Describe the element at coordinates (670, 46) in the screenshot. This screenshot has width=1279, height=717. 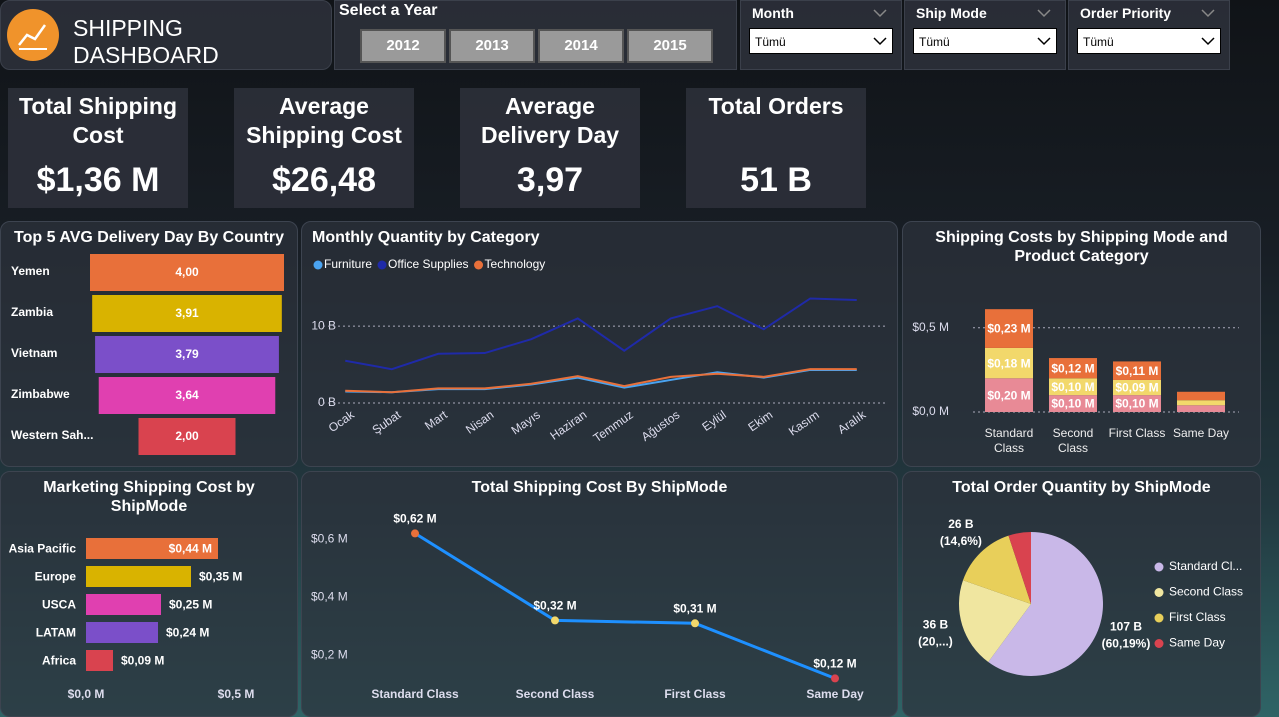
I see `year-button: 2015` at that location.